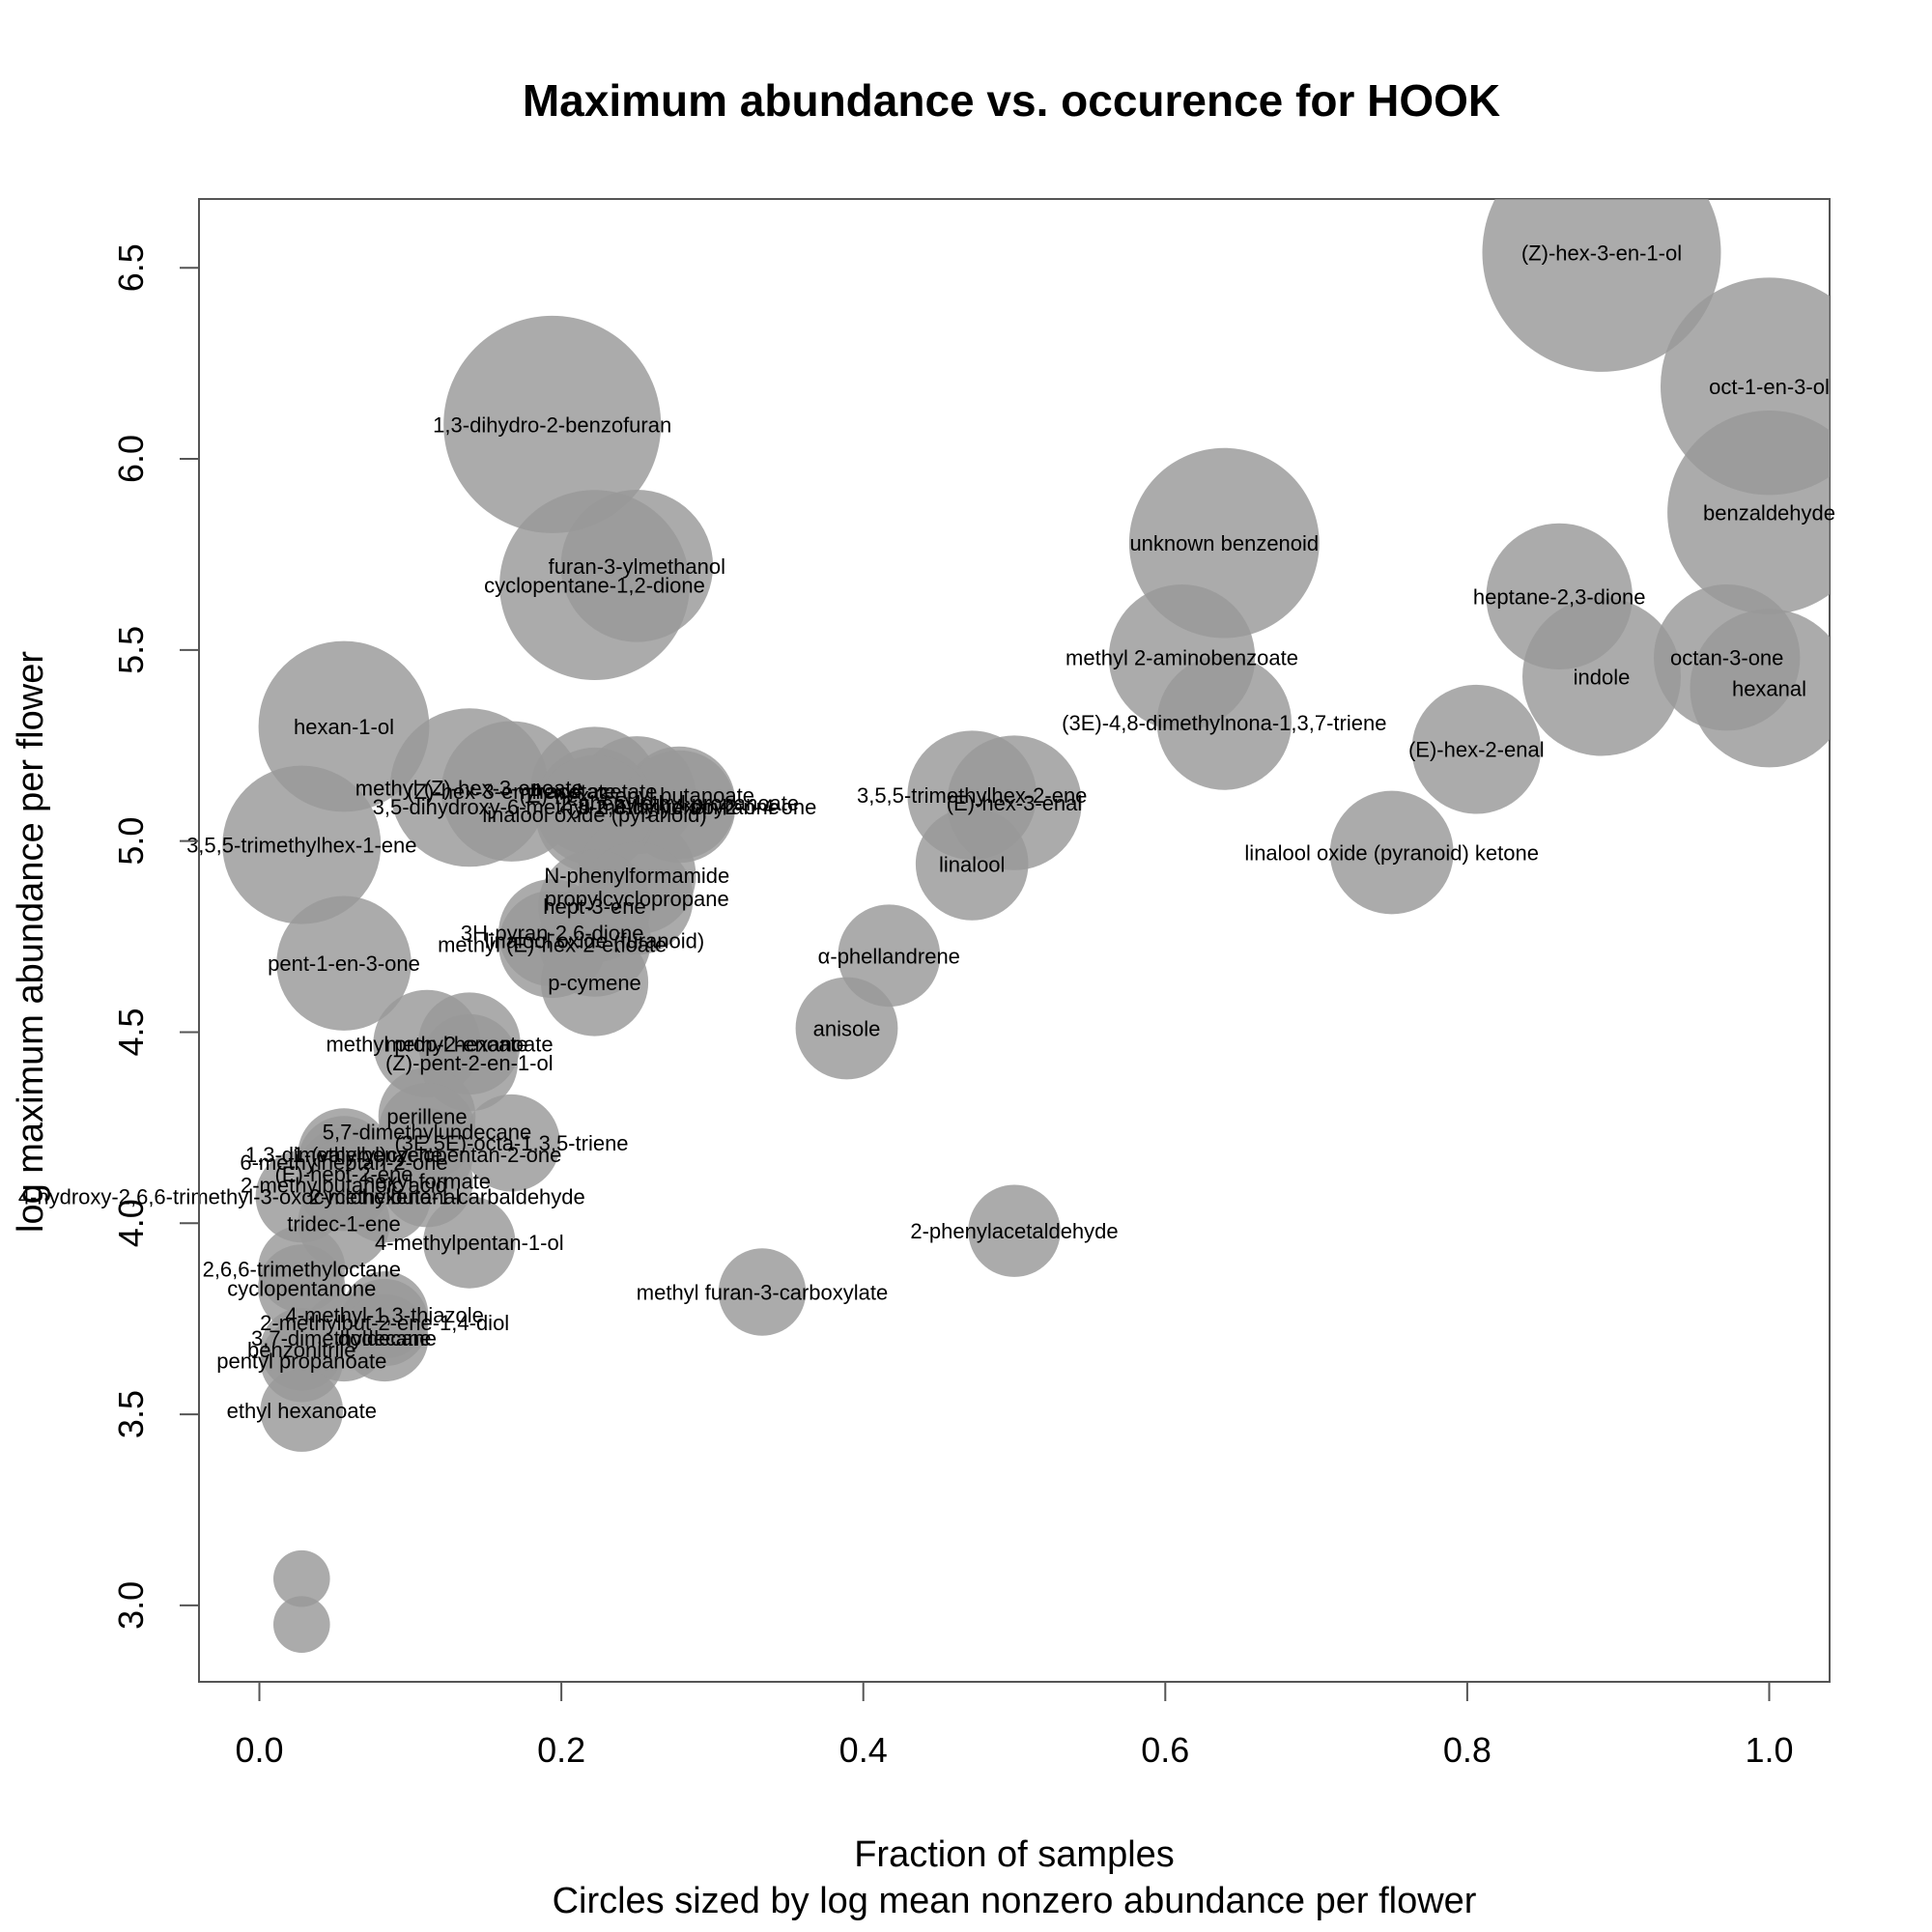 This screenshot has height=1932, width=1932. What do you see at coordinates (427, 1132) in the screenshot?
I see `bubble-label: 5,7-dimethylundecane` at bounding box center [427, 1132].